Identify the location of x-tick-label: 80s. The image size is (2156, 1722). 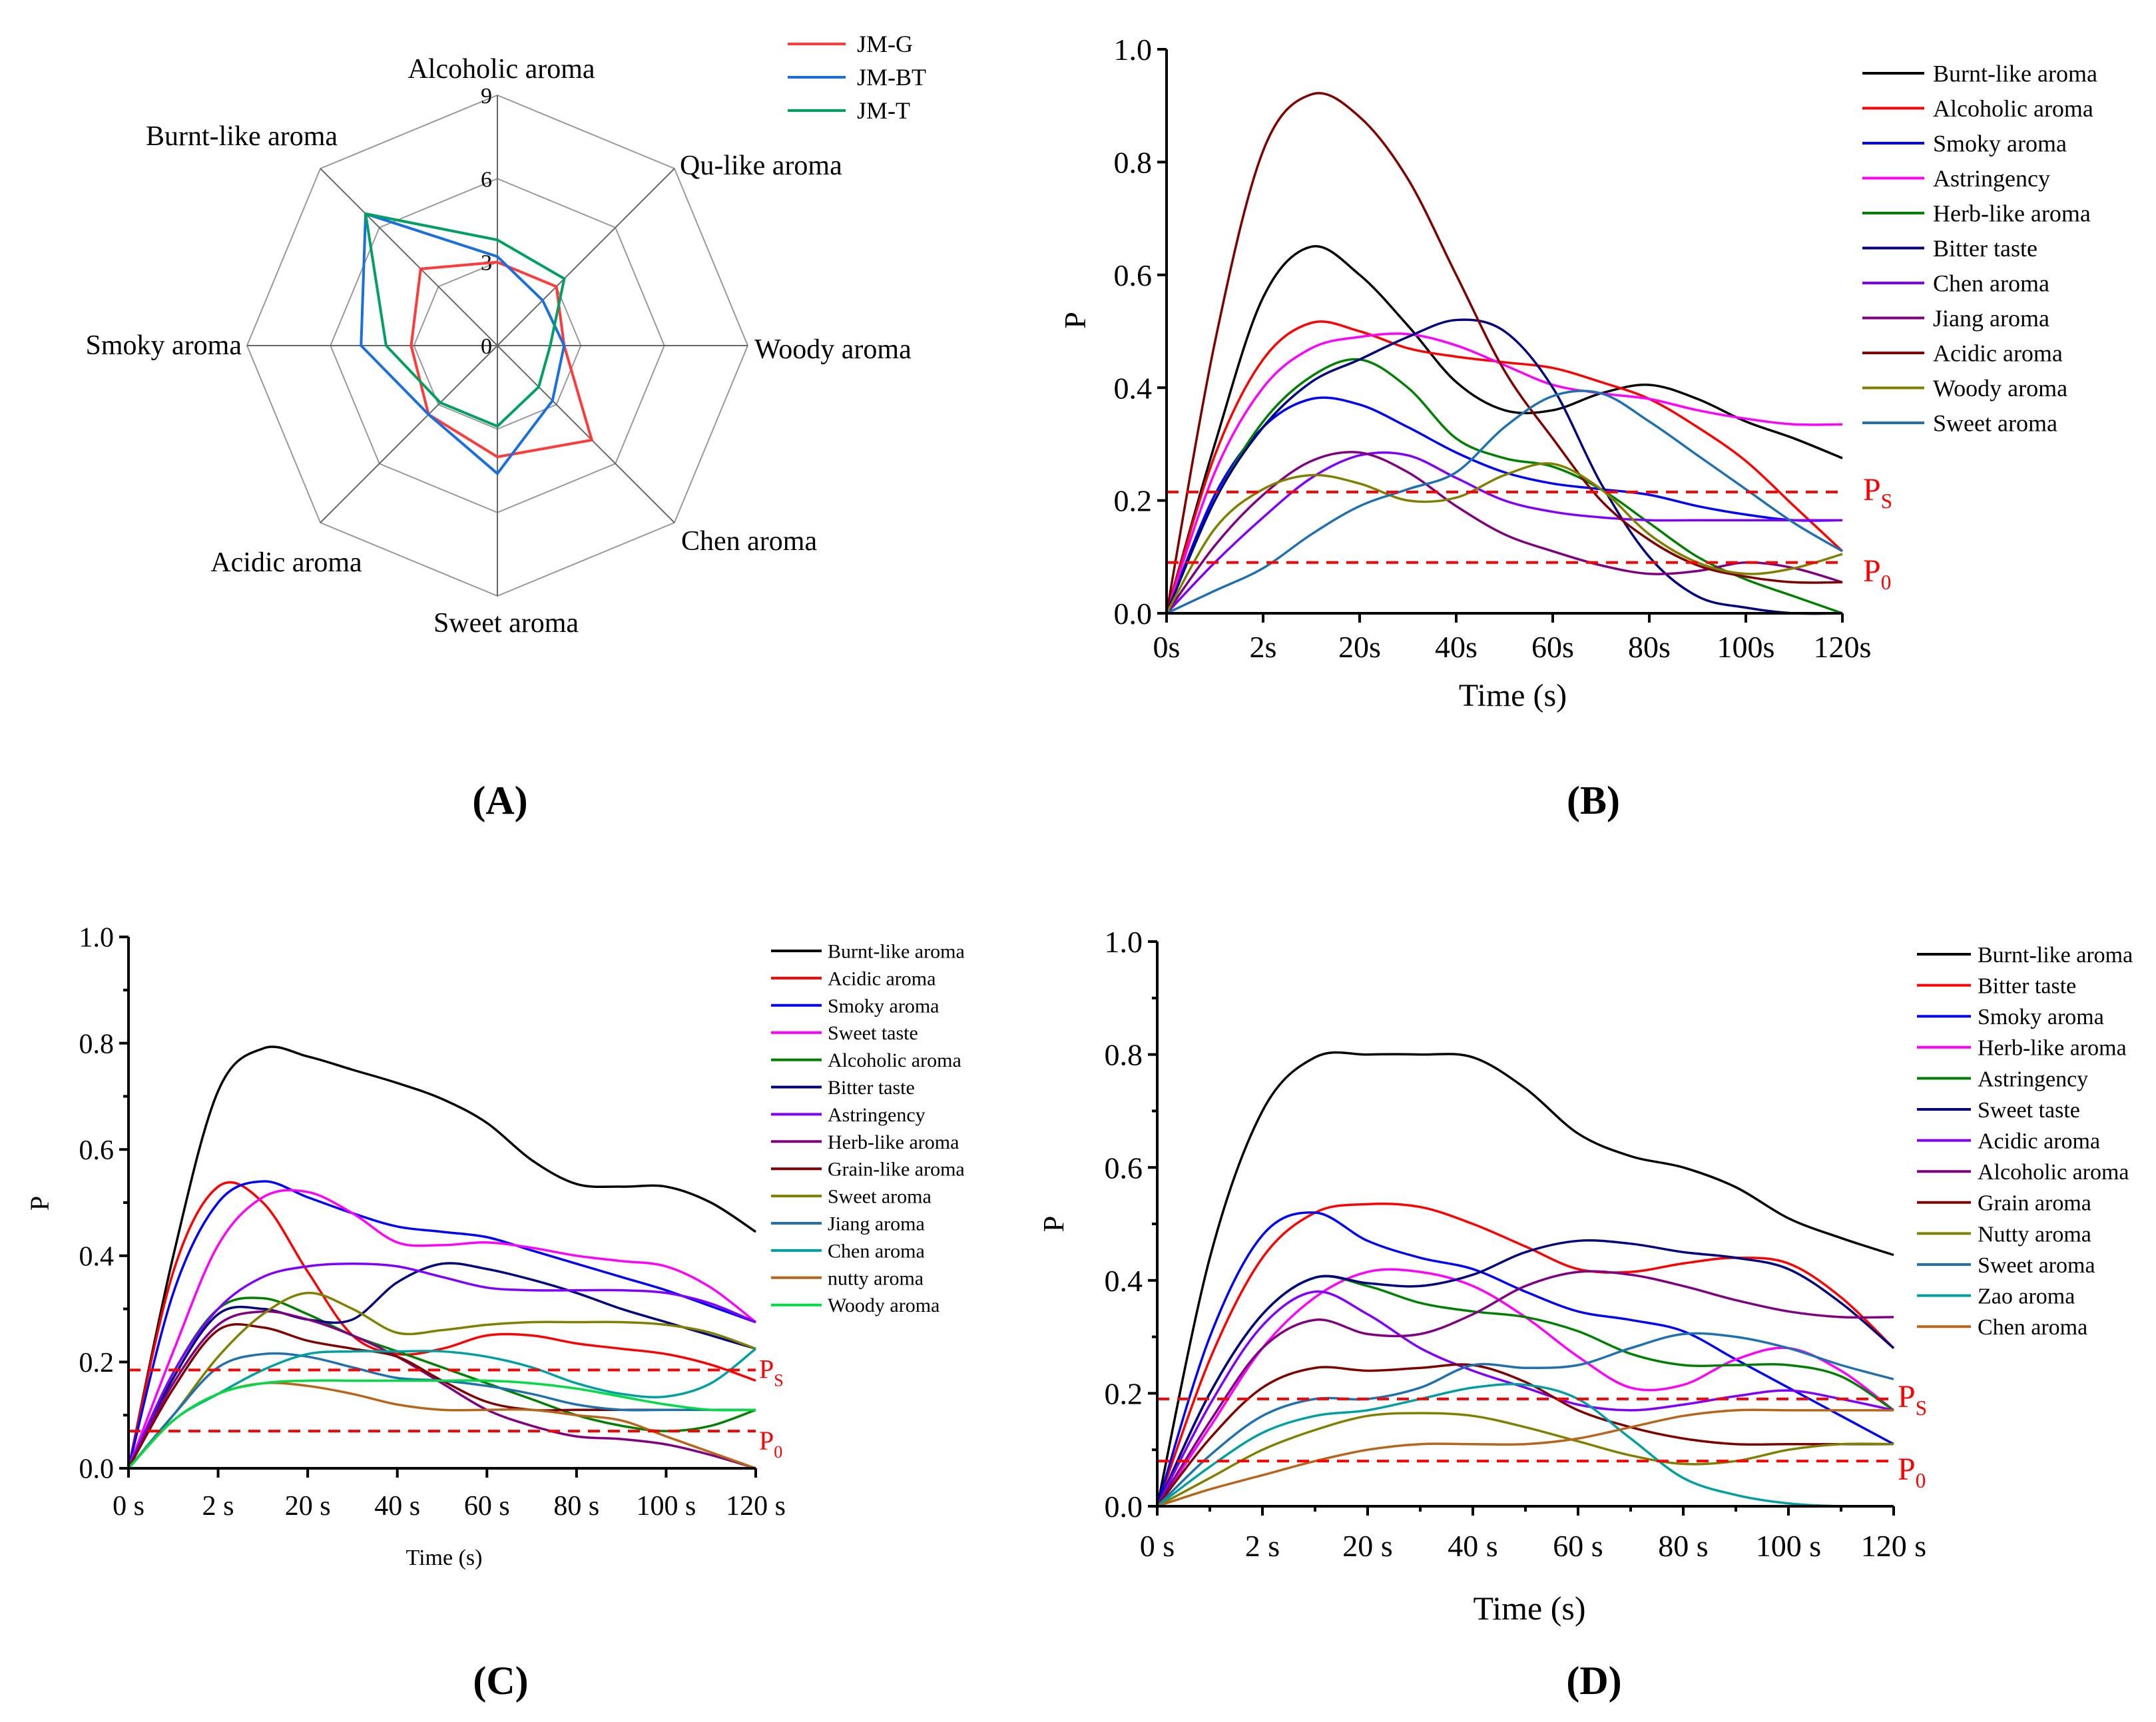
(1649, 647).